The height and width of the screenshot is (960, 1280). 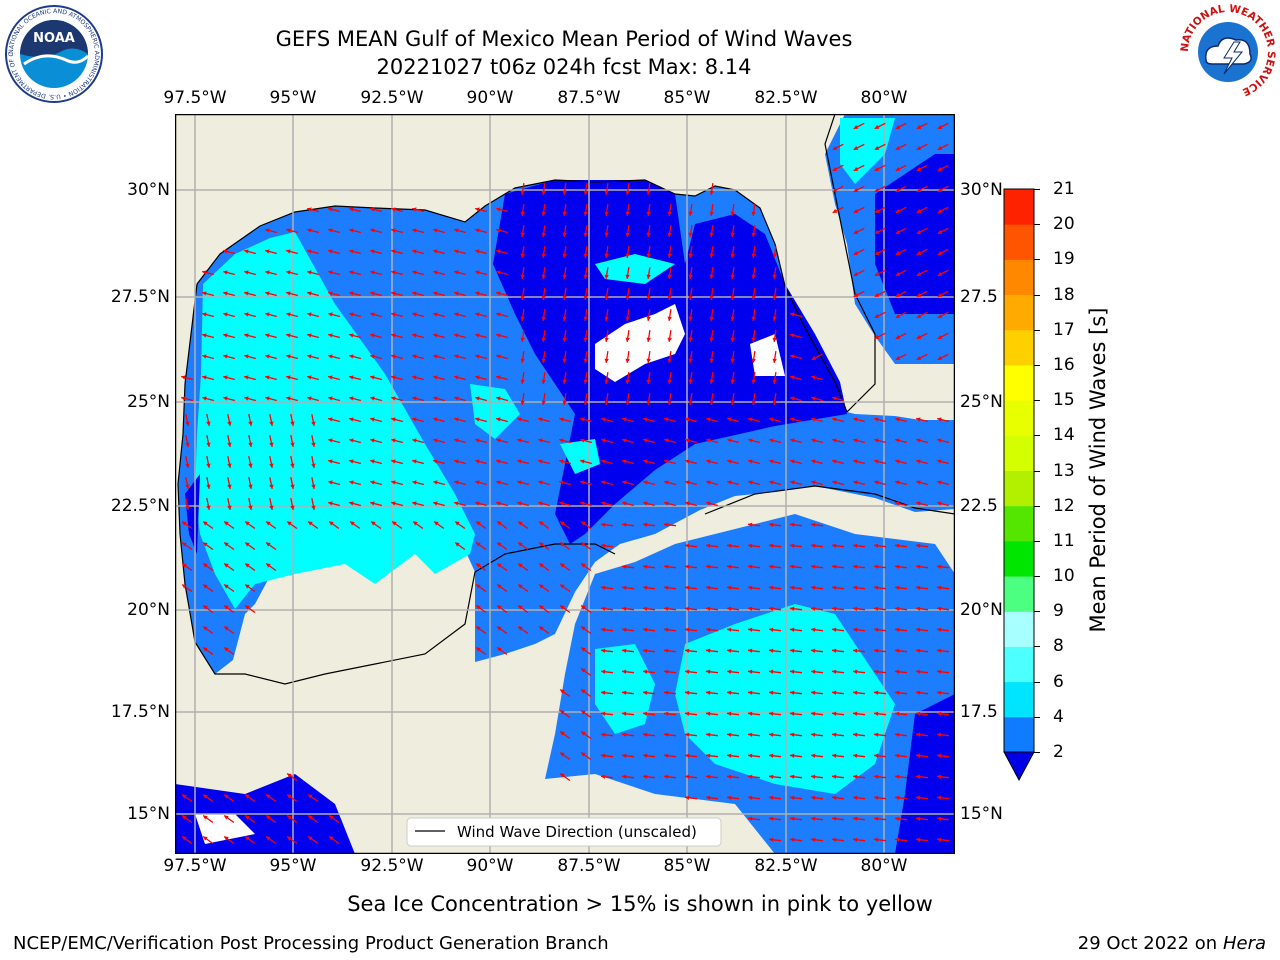 I want to click on lon-tick-top-4: 90°W, so click(x=490, y=98).